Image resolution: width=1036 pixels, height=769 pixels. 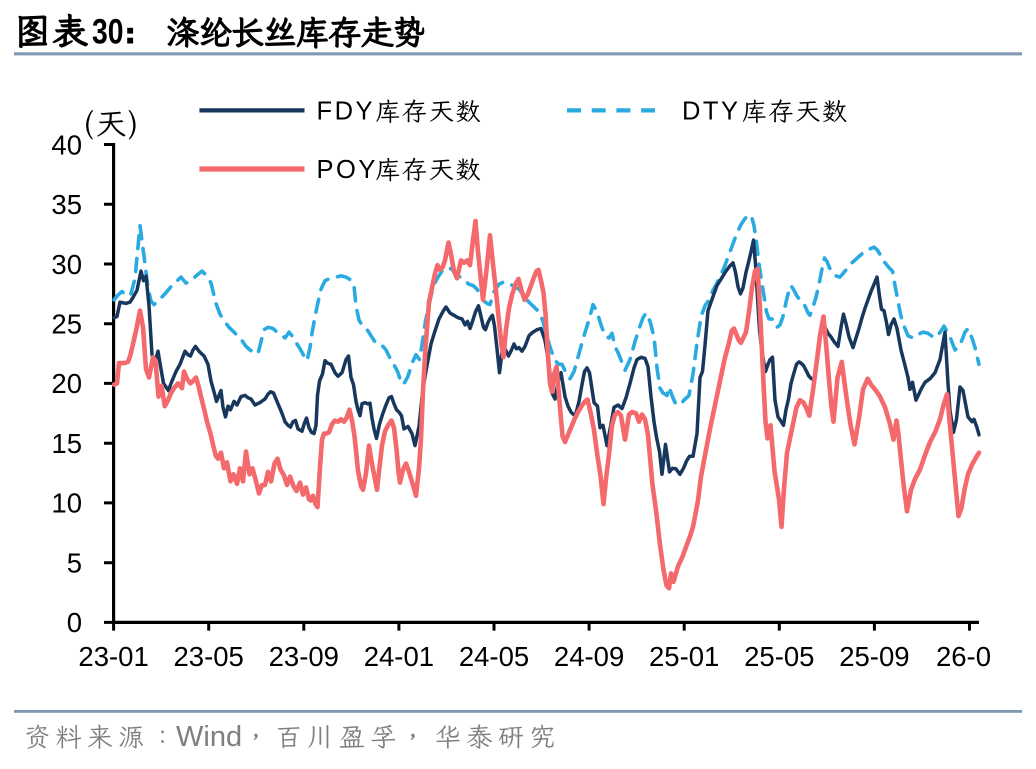 I want to click on svg-text: 23-09, so click(x=304, y=656).